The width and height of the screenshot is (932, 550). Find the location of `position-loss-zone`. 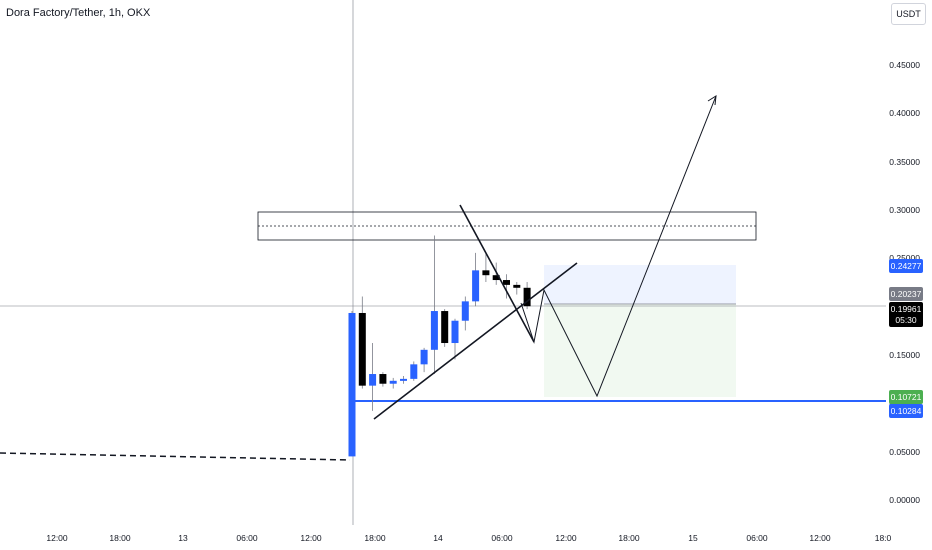

position-loss-zone is located at coordinates (640, 350).